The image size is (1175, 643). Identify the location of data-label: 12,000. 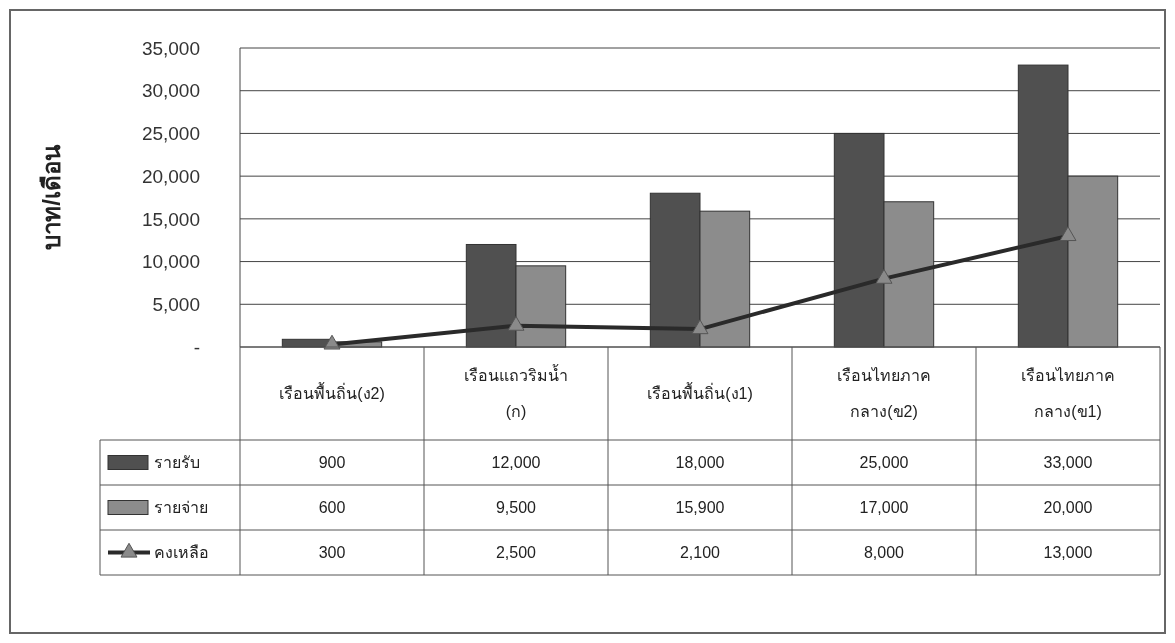
(516, 463).